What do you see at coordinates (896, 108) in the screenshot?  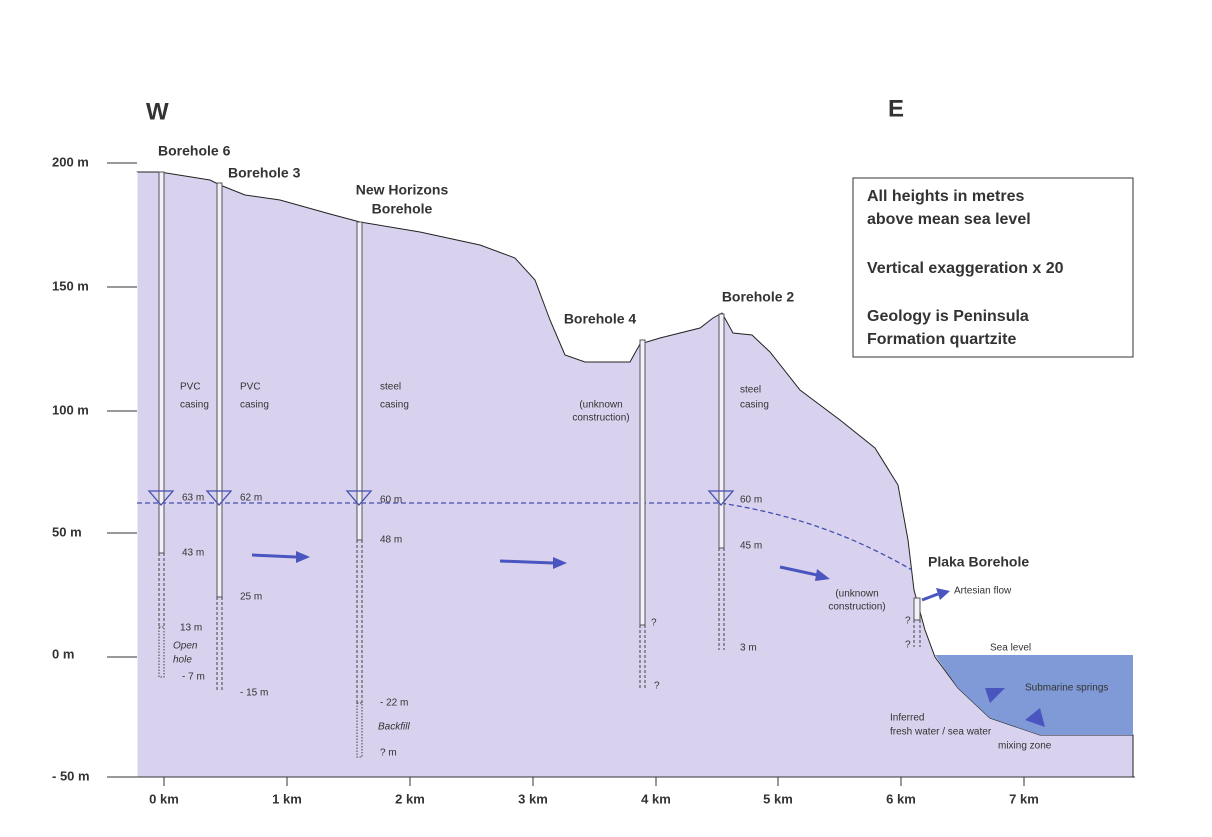 I see `east-label: E` at bounding box center [896, 108].